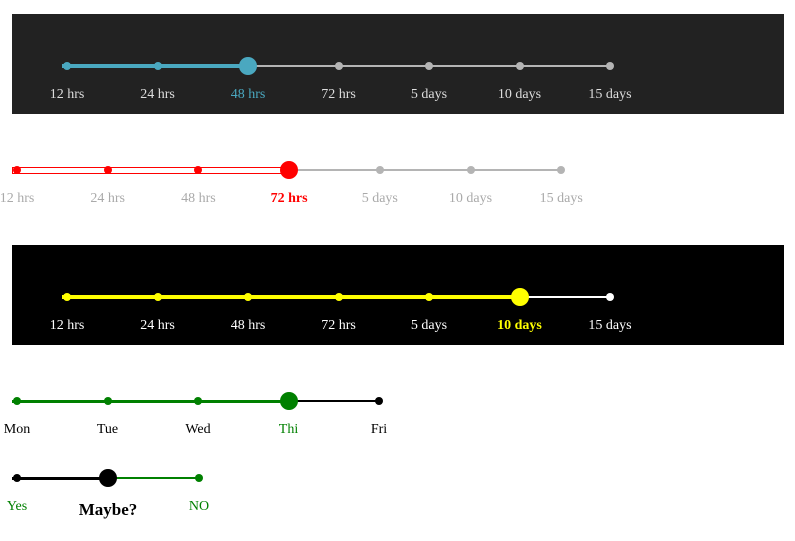 The image size is (795, 541). I want to click on slider-step-label: Mon, so click(17, 429).